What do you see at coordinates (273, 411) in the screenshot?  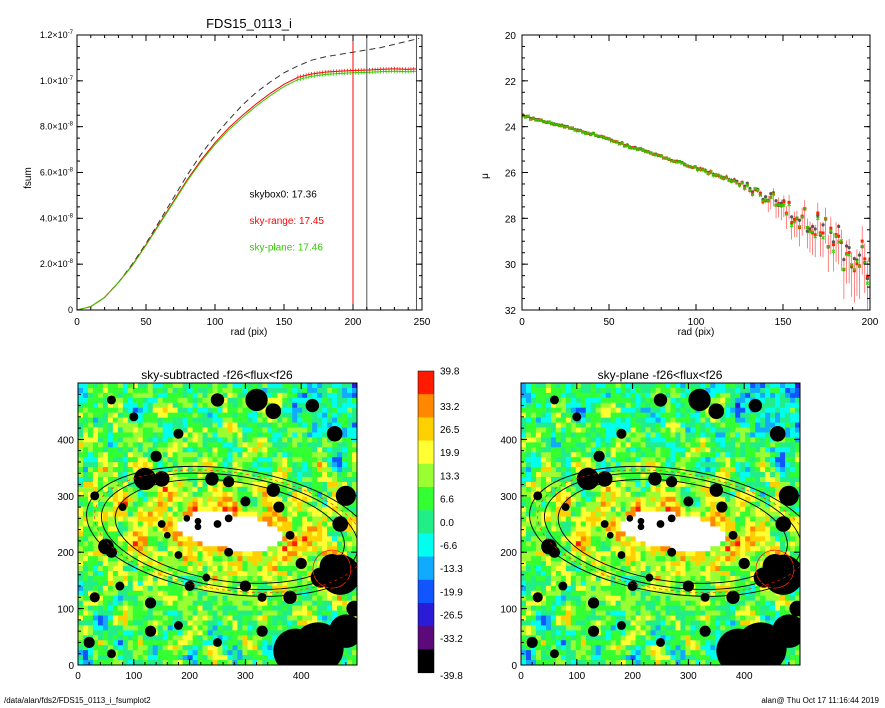 I see `mask-blob` at bounding box center [273, 411].